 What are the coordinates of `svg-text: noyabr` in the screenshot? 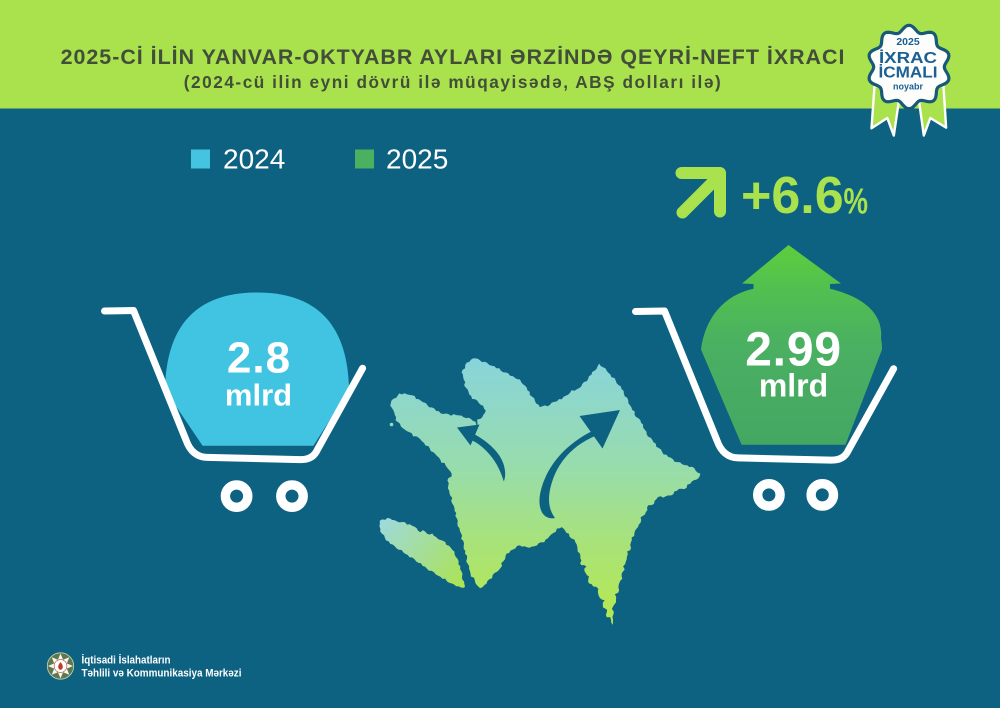 It's located at (908, 87).